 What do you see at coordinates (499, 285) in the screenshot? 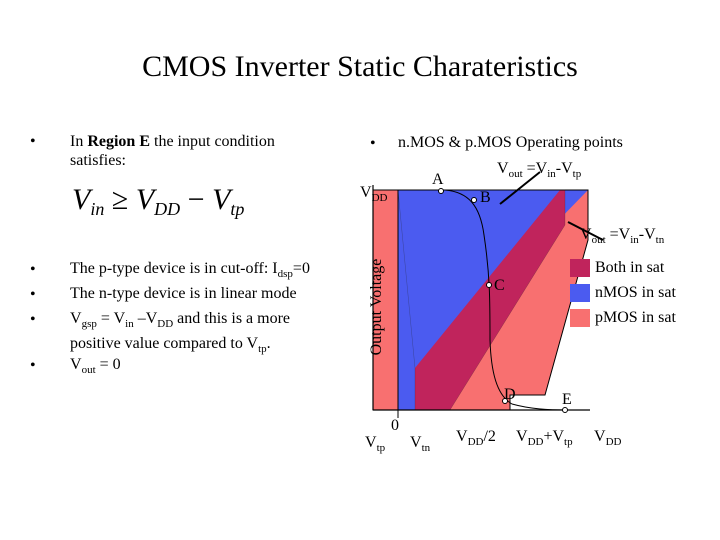
I see `point-c-label: C` at bounding box center [499, 285].